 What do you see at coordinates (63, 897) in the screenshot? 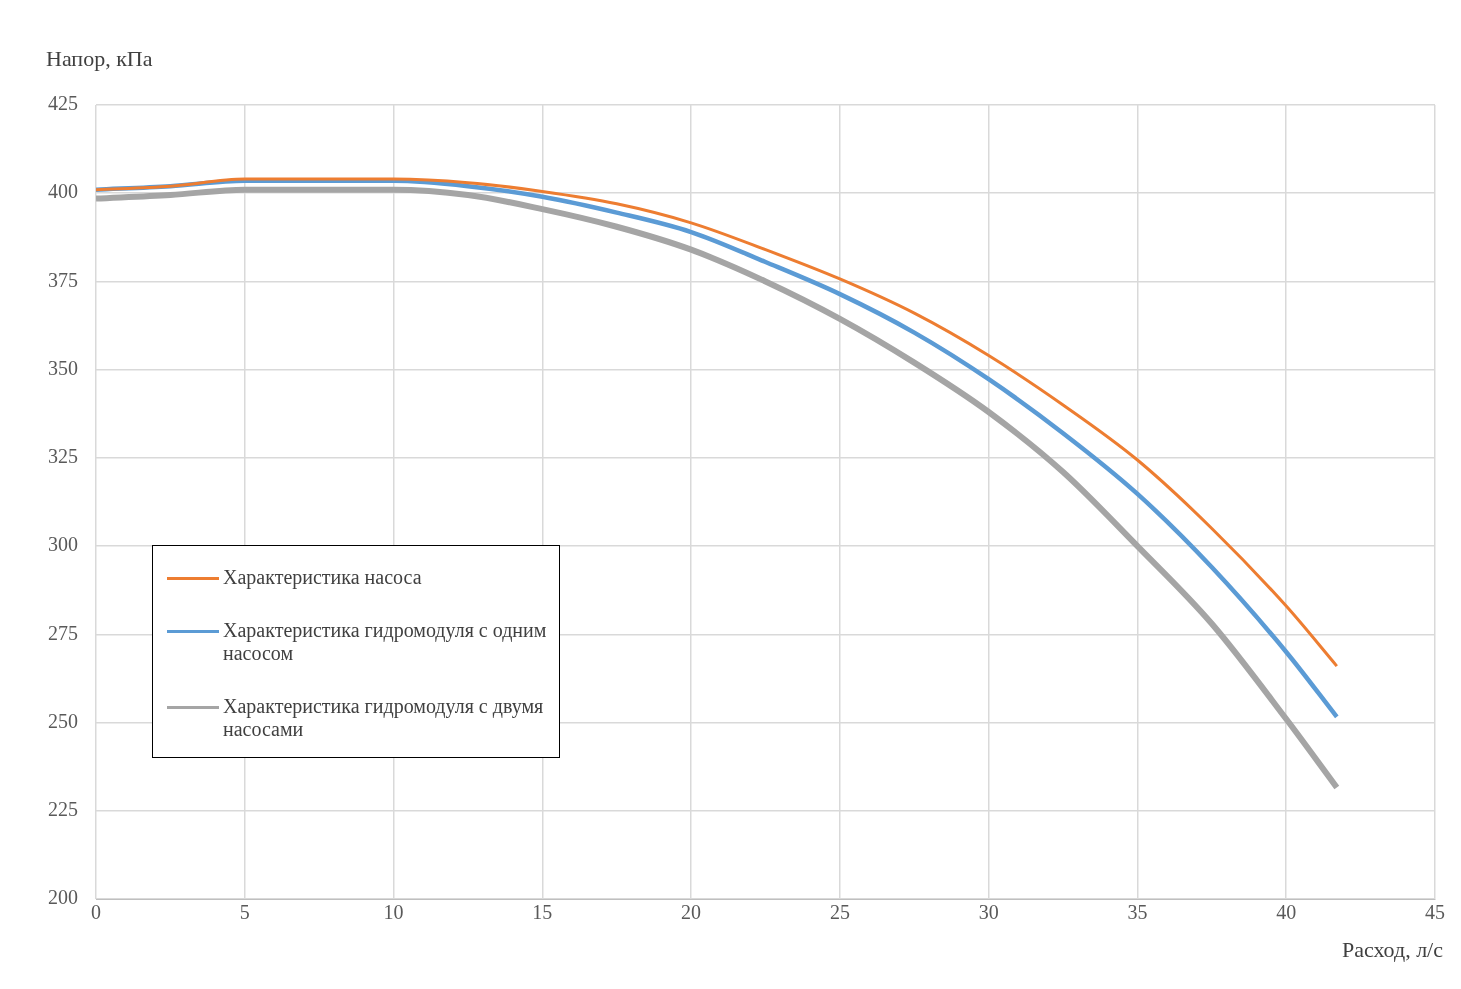
I see `y-tick-label: 200` at bounding box center [63, 897].